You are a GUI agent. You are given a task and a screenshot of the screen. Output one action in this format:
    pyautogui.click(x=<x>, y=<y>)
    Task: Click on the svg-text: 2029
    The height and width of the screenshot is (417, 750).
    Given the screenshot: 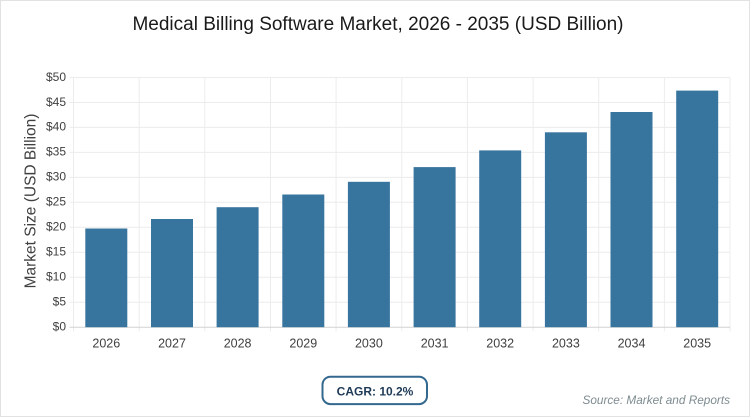 What is the action you would take?
    pyautogui.click(x=303, y=343)
    